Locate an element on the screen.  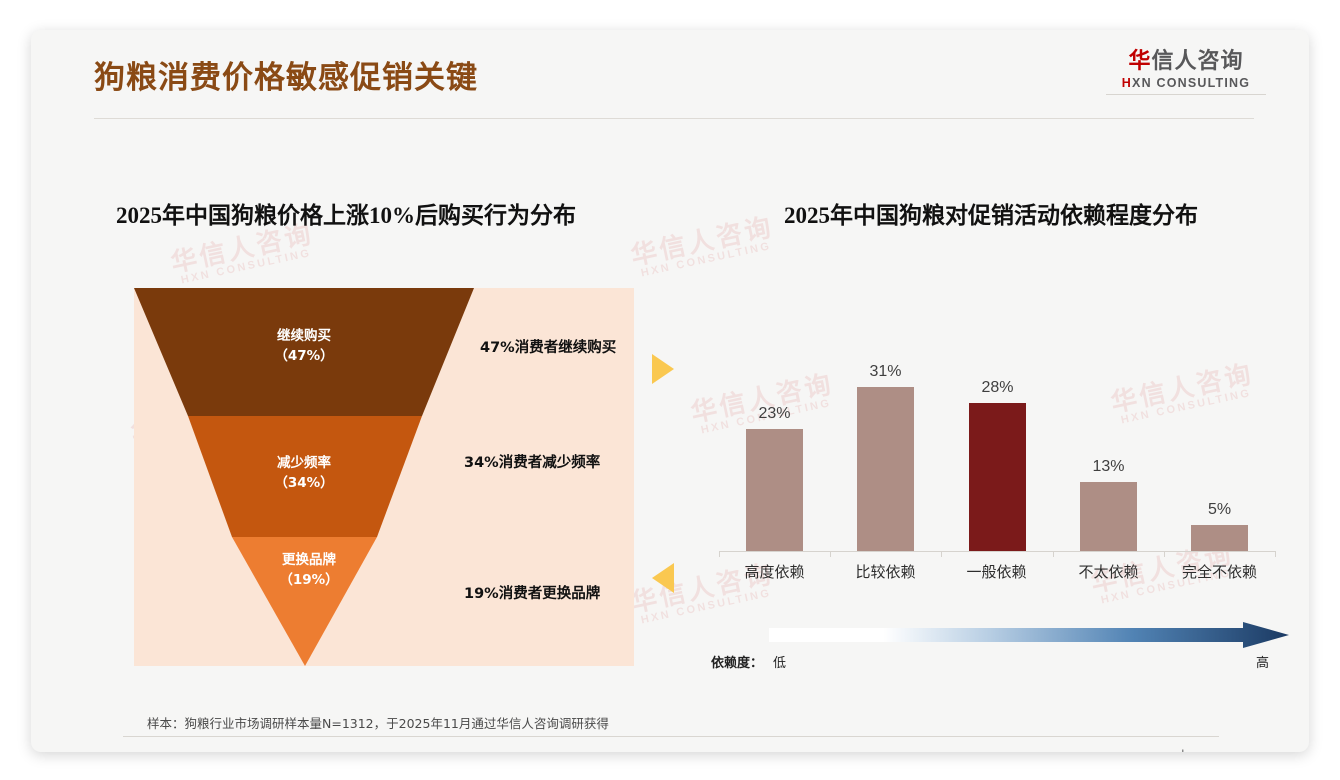
bar-value-label: 5% is located at coordinates (1219, 509).